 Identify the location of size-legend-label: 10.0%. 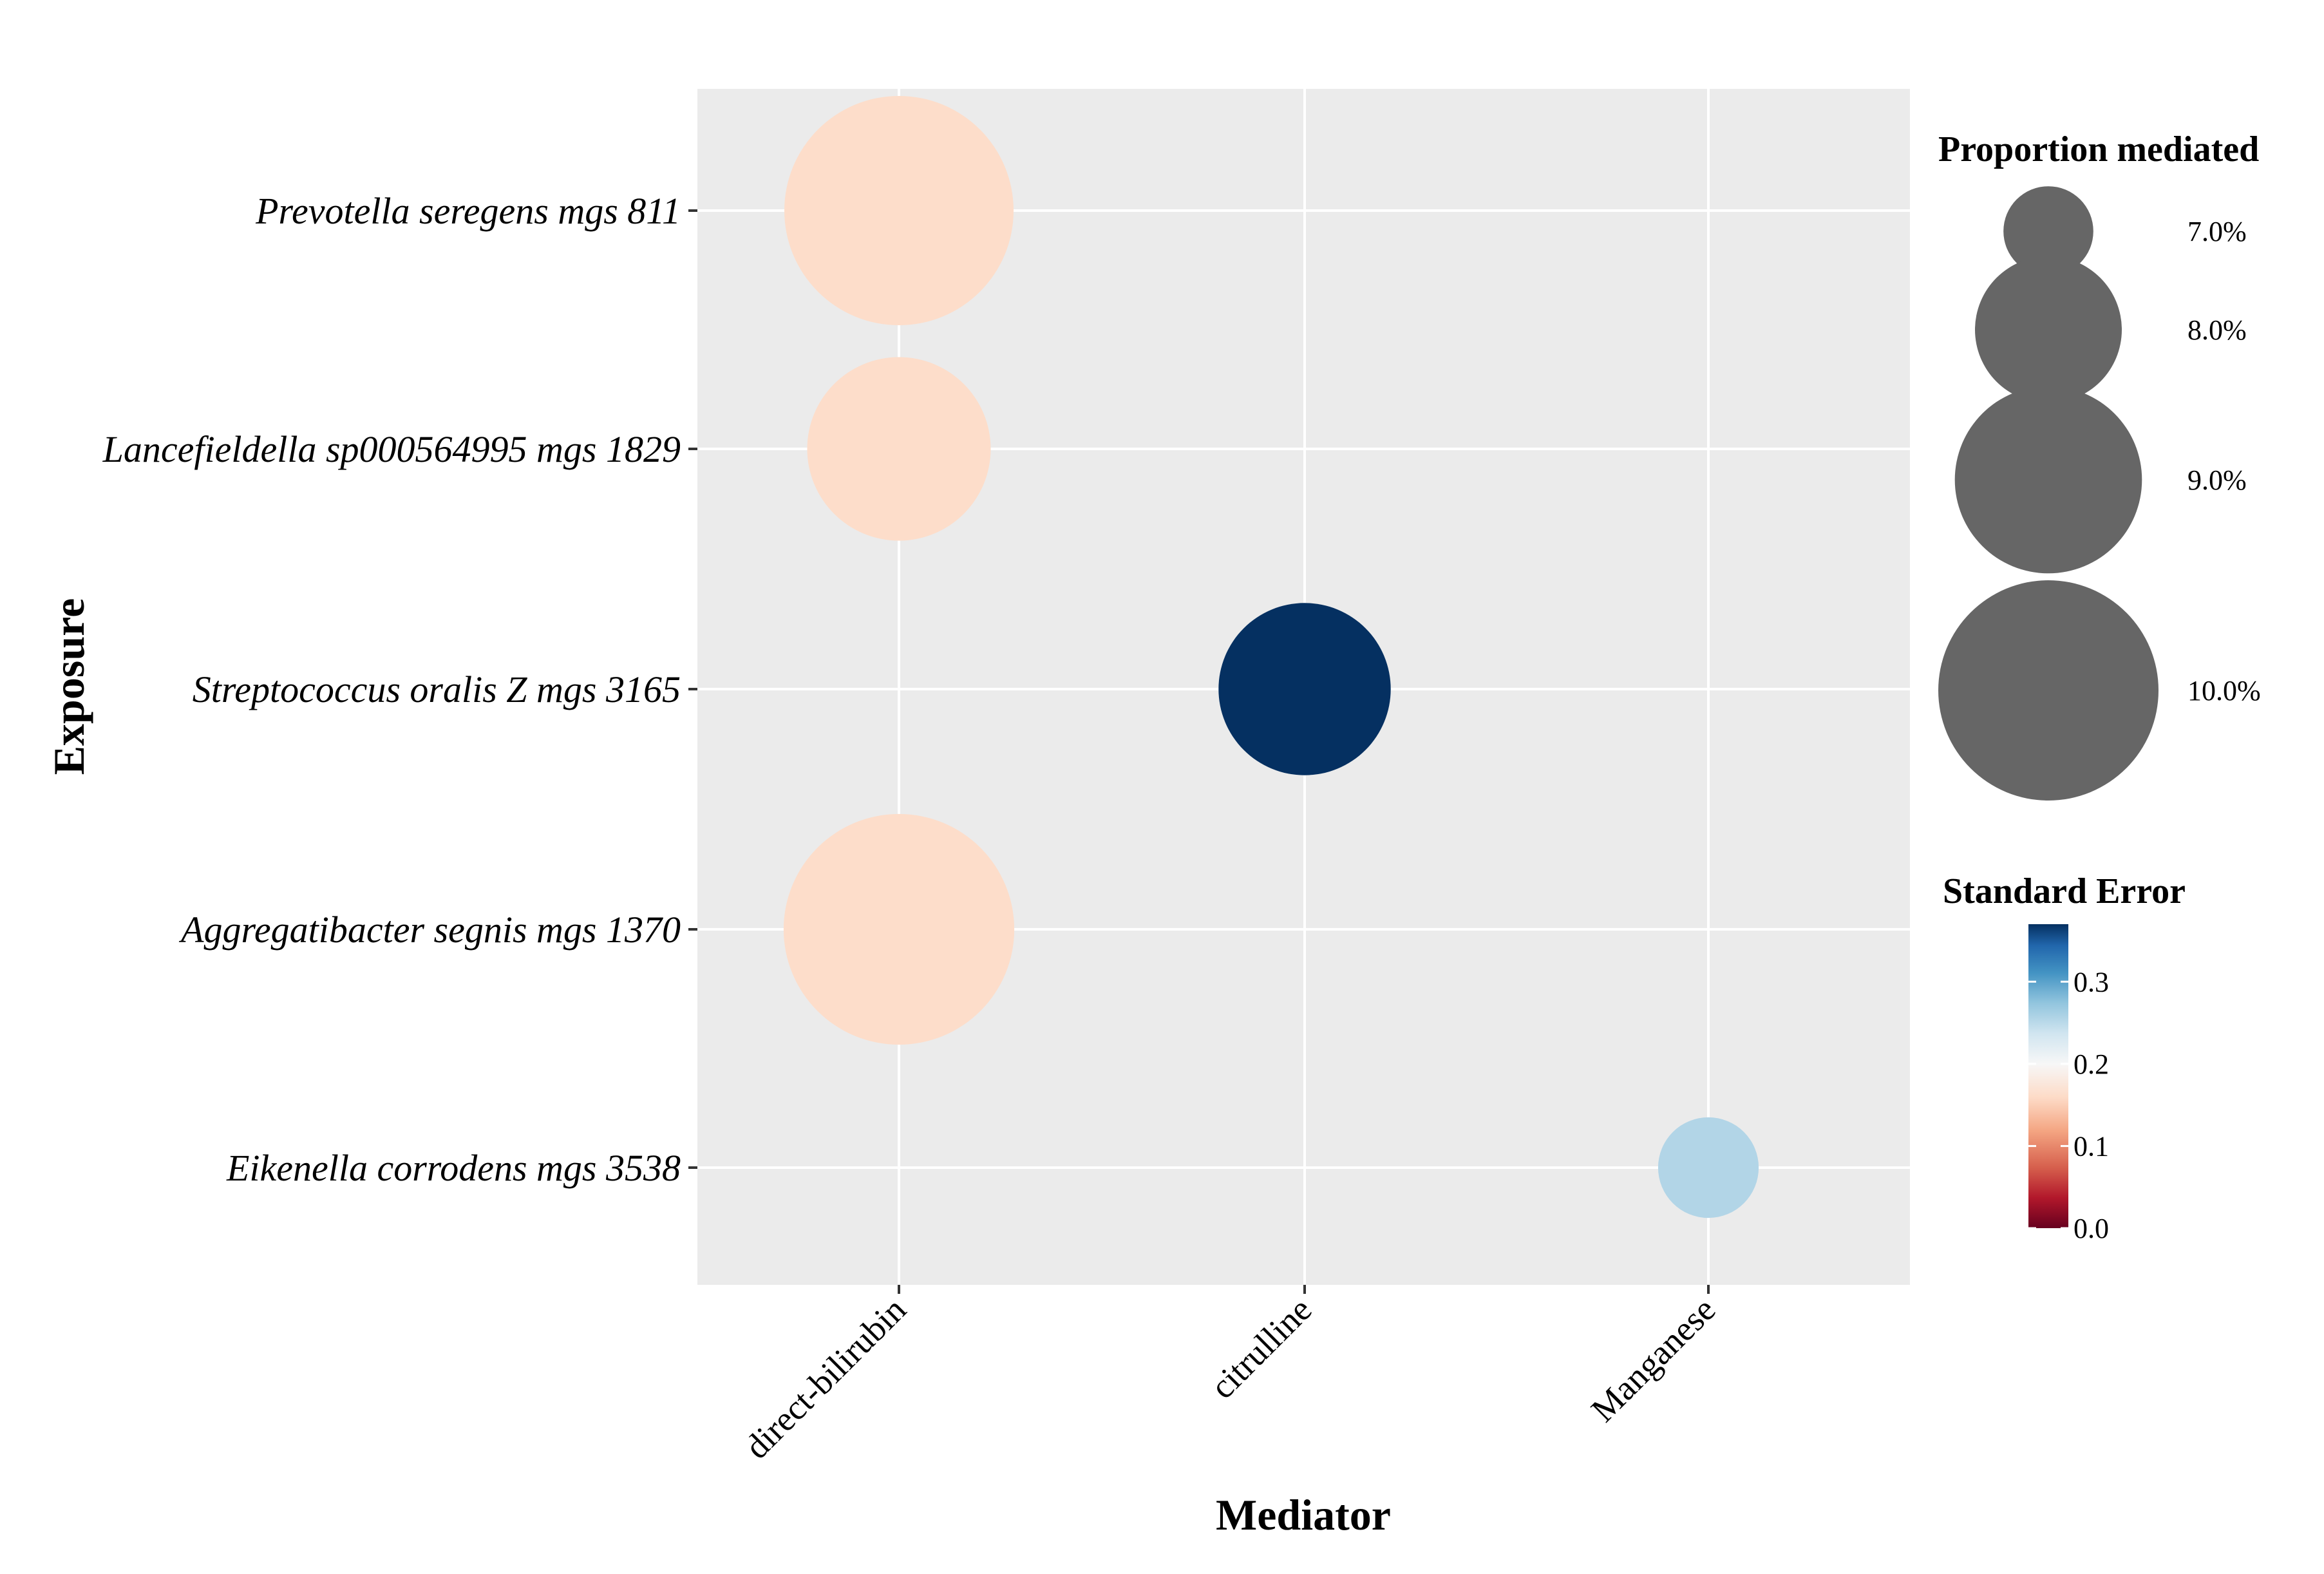
(2224, 690).